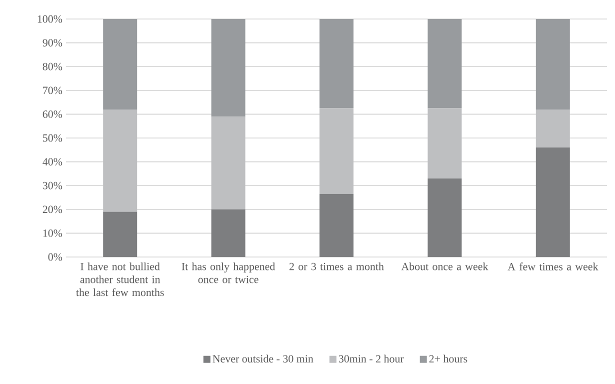 The image size is (615, 384). What do you see at coordinates (444, 266) in the screenshot?
I see `x-tick-label: About once a week` at bounding box center [444, 266].